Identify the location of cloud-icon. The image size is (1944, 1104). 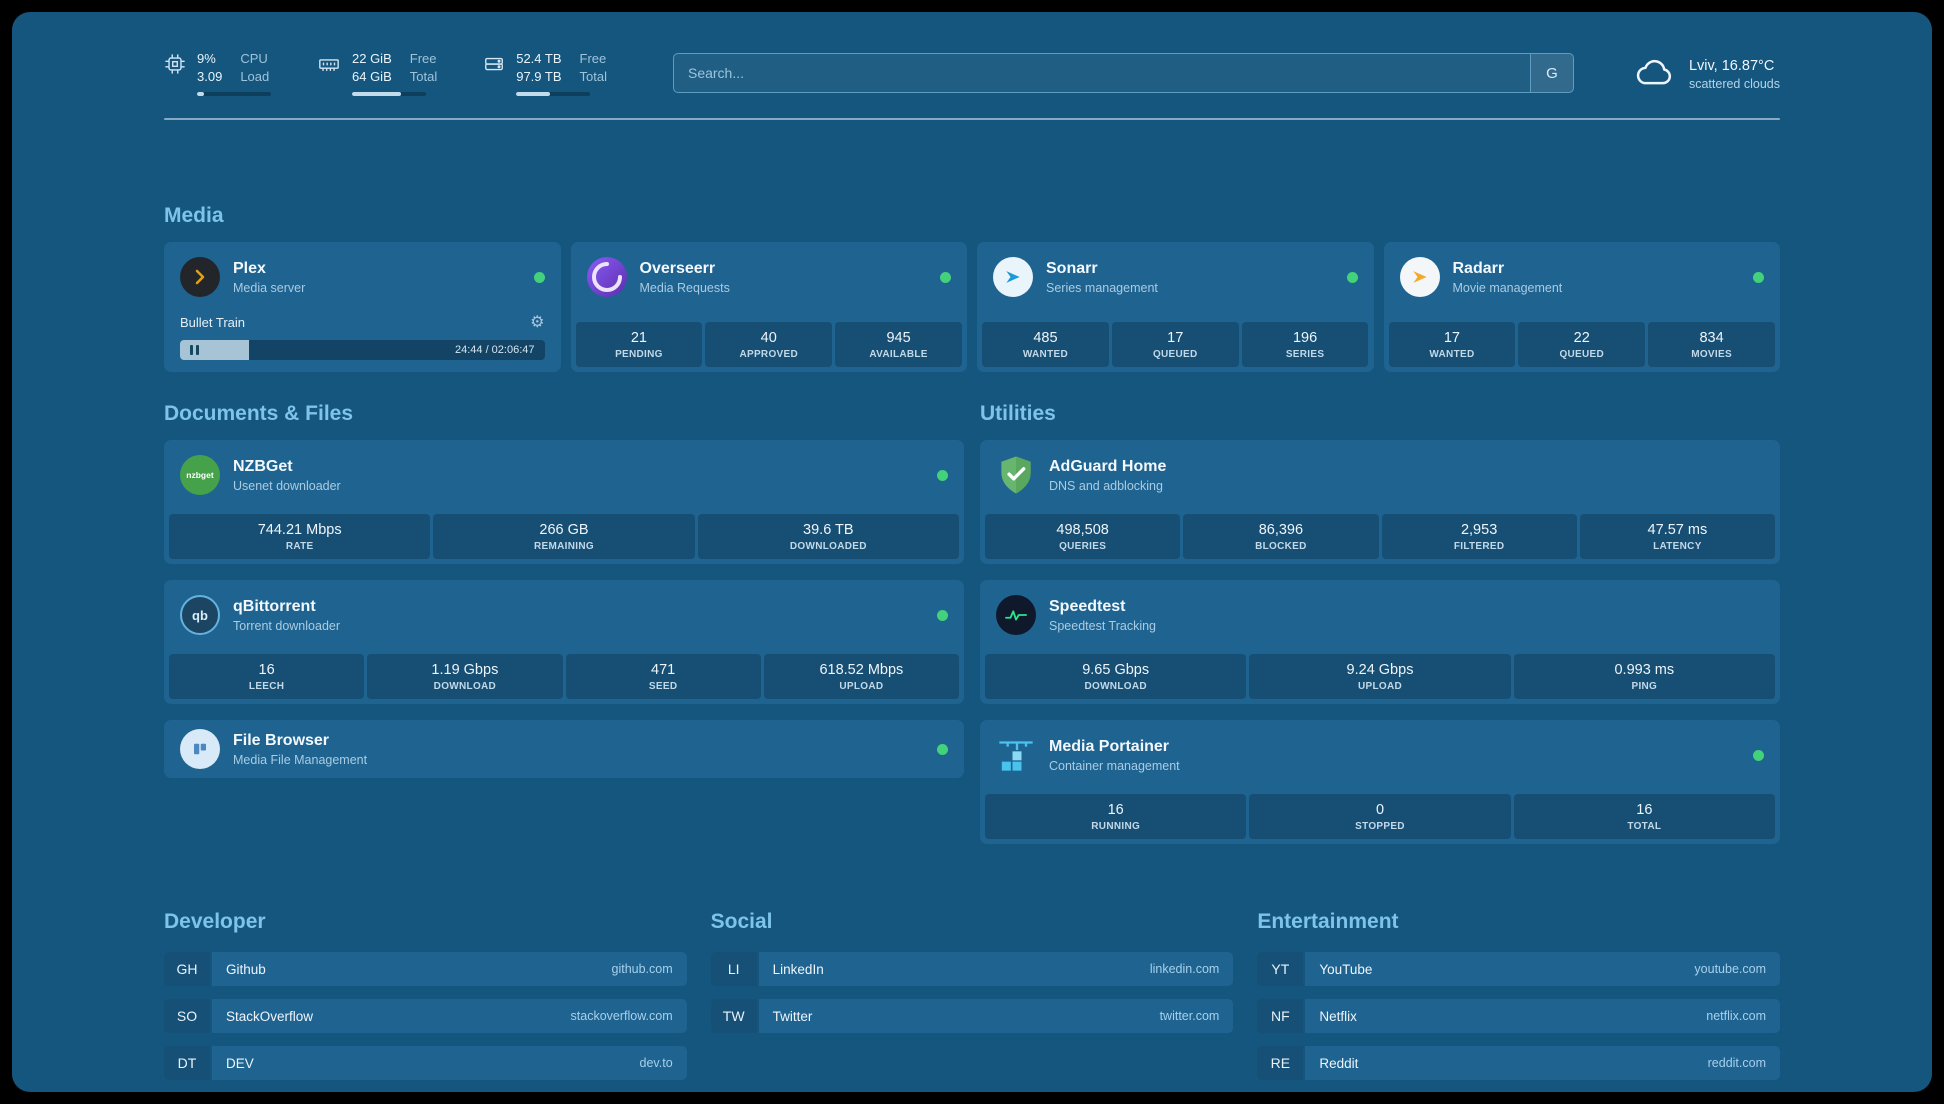
(1654, 73).